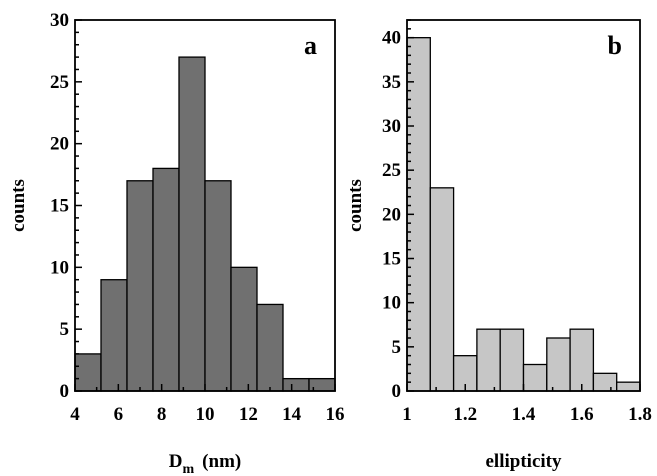 Image resolution: width=657 pixels, height=476 pixels. What do you see at coordinates (407, 414) in the screenshot?
I see `panel-b-xtick-label: 1` at bounding box center [407, 414].